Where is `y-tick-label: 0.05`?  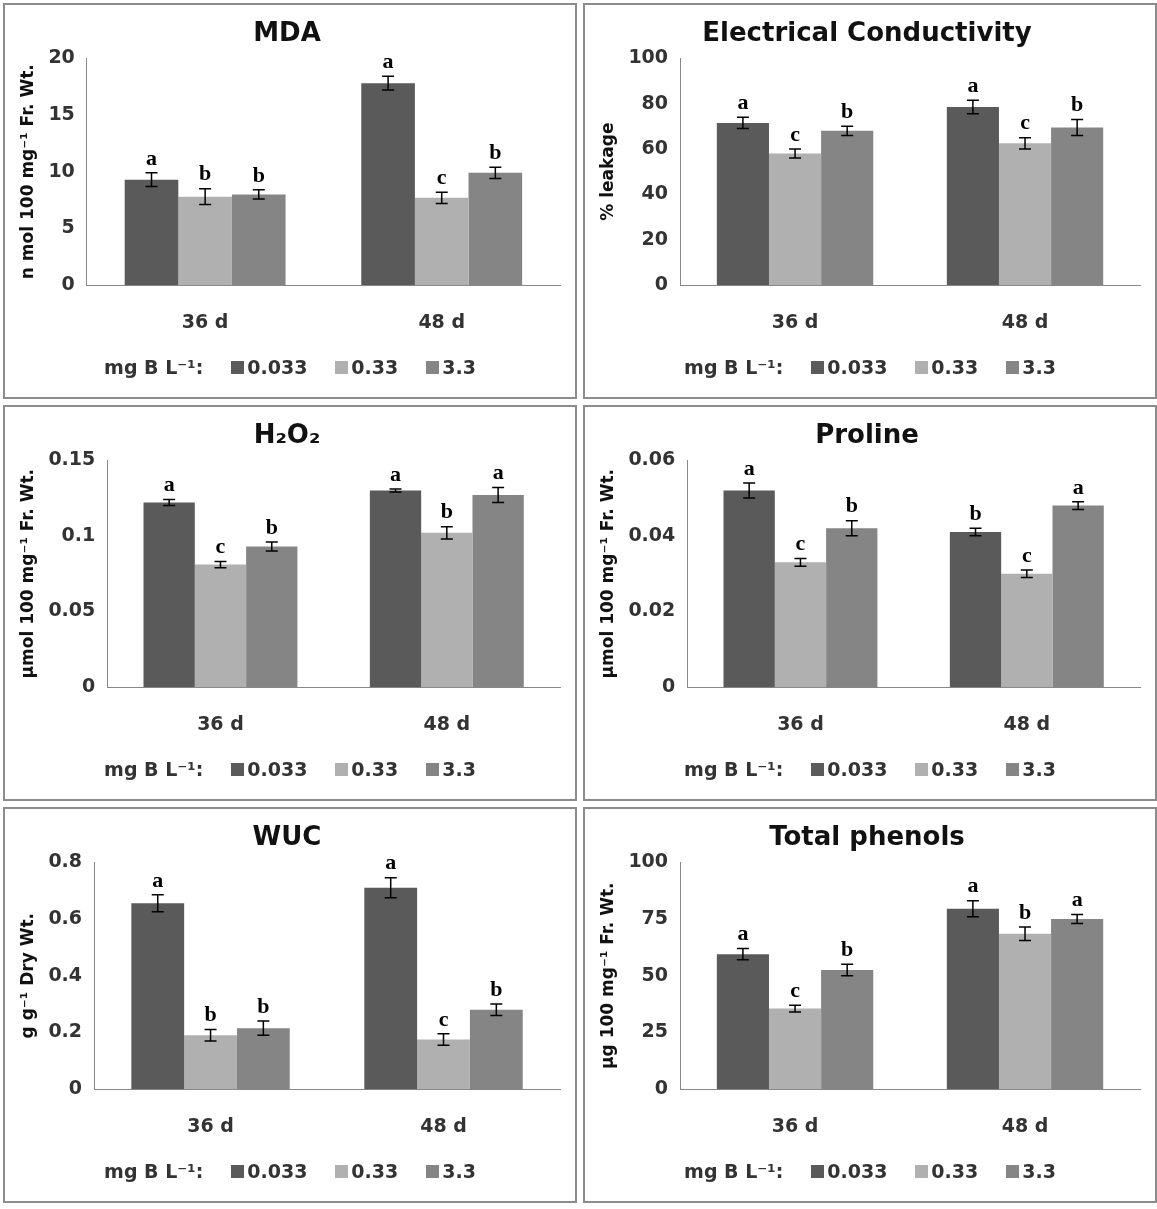 y-tick-label: 0.05 is located at coordinates (72, 609).